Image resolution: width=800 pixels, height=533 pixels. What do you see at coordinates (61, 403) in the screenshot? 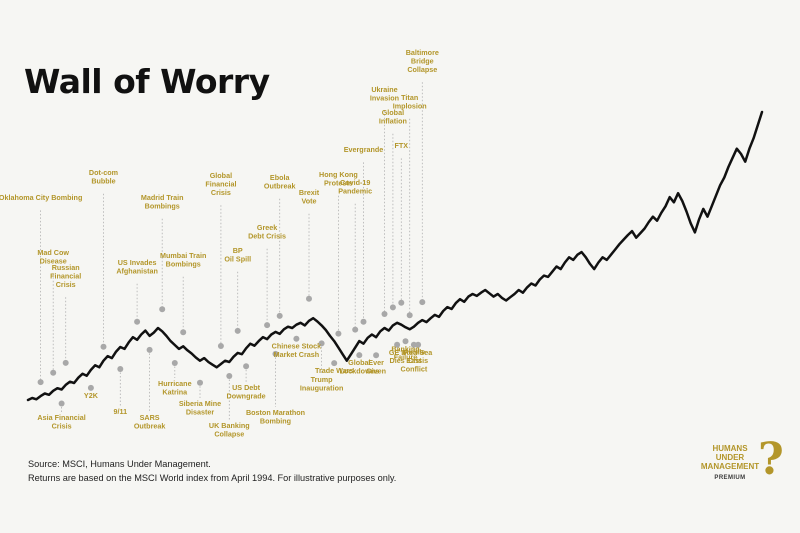
I see `event-dot-asia-financial-crisis` at bounding box center [61, 403].